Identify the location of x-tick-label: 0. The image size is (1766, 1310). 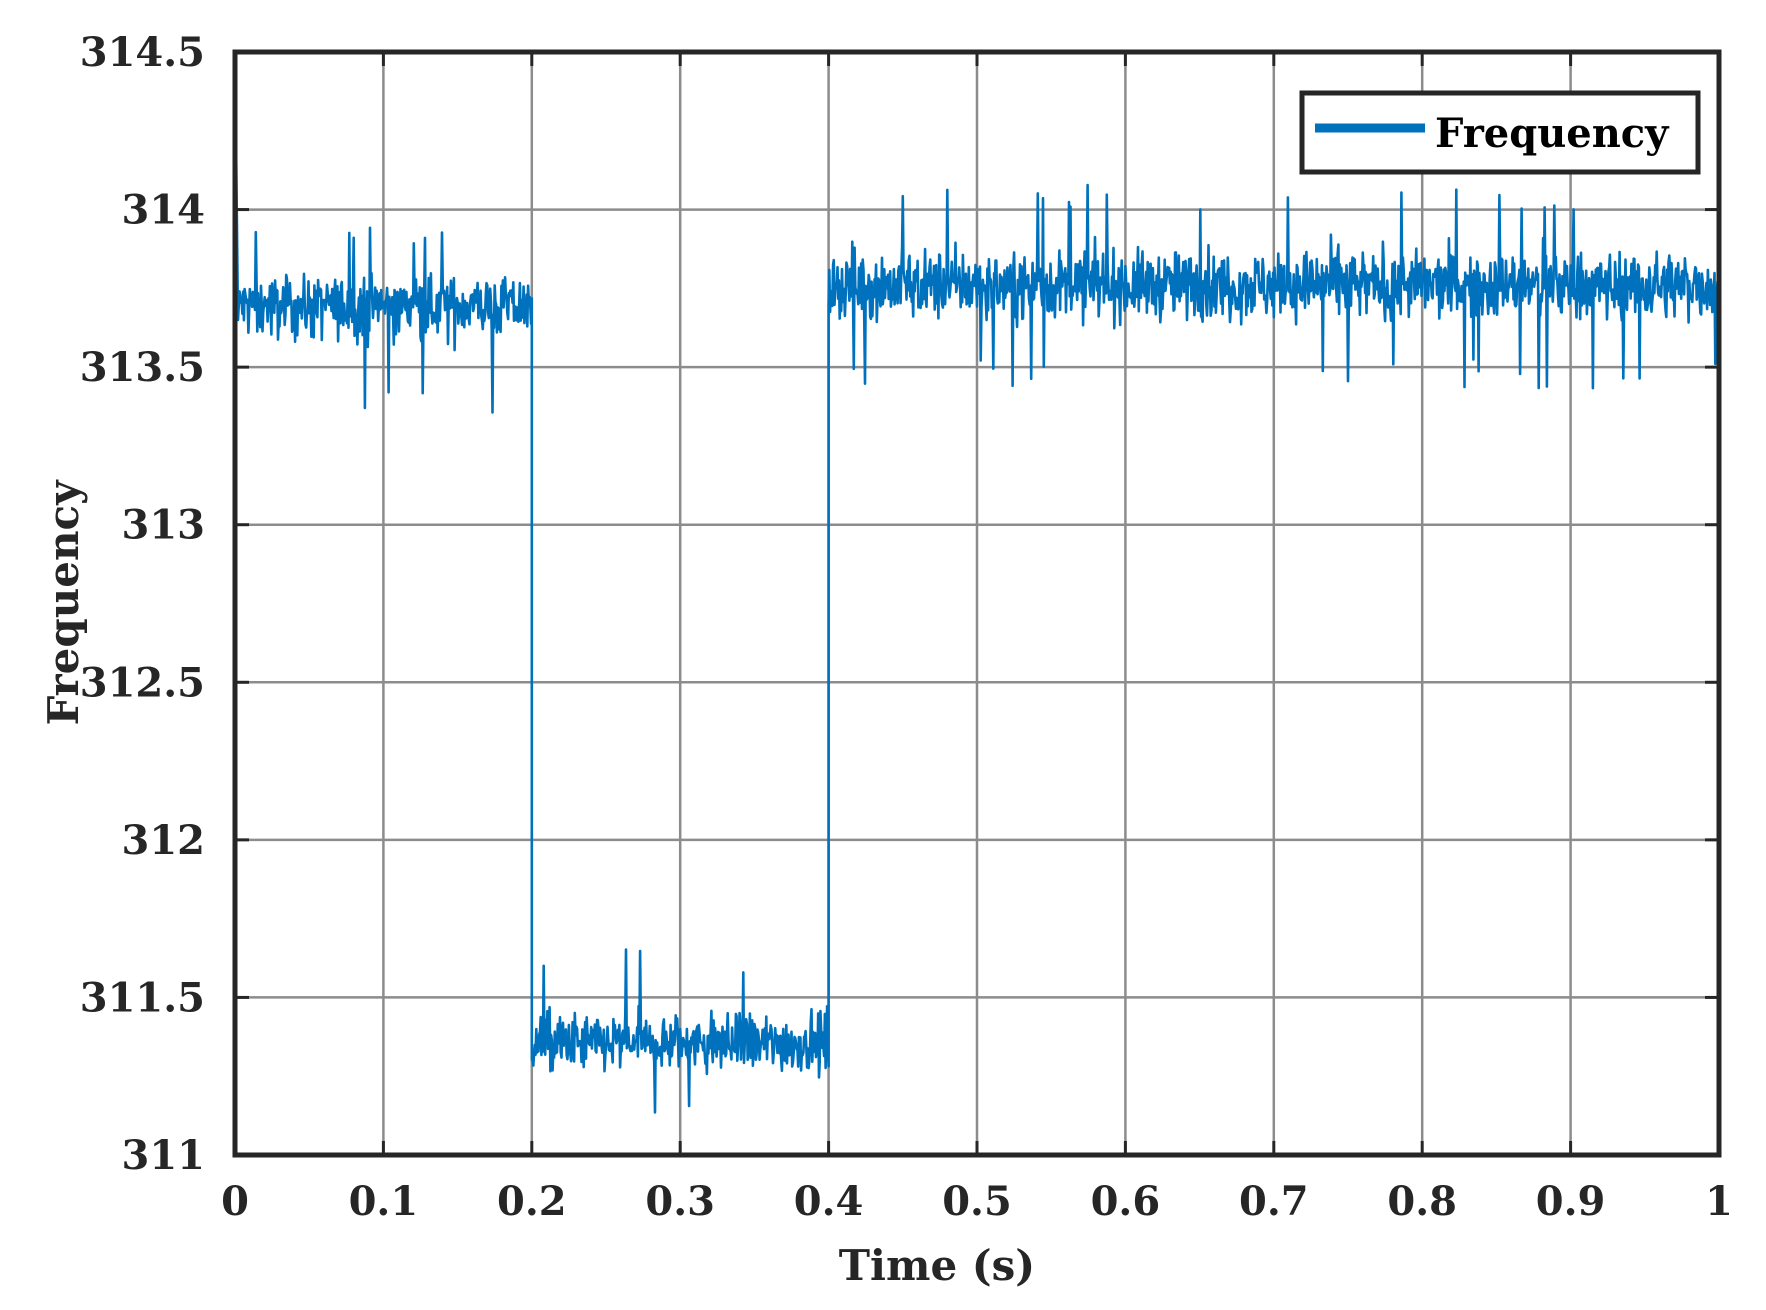
(235, 1201).